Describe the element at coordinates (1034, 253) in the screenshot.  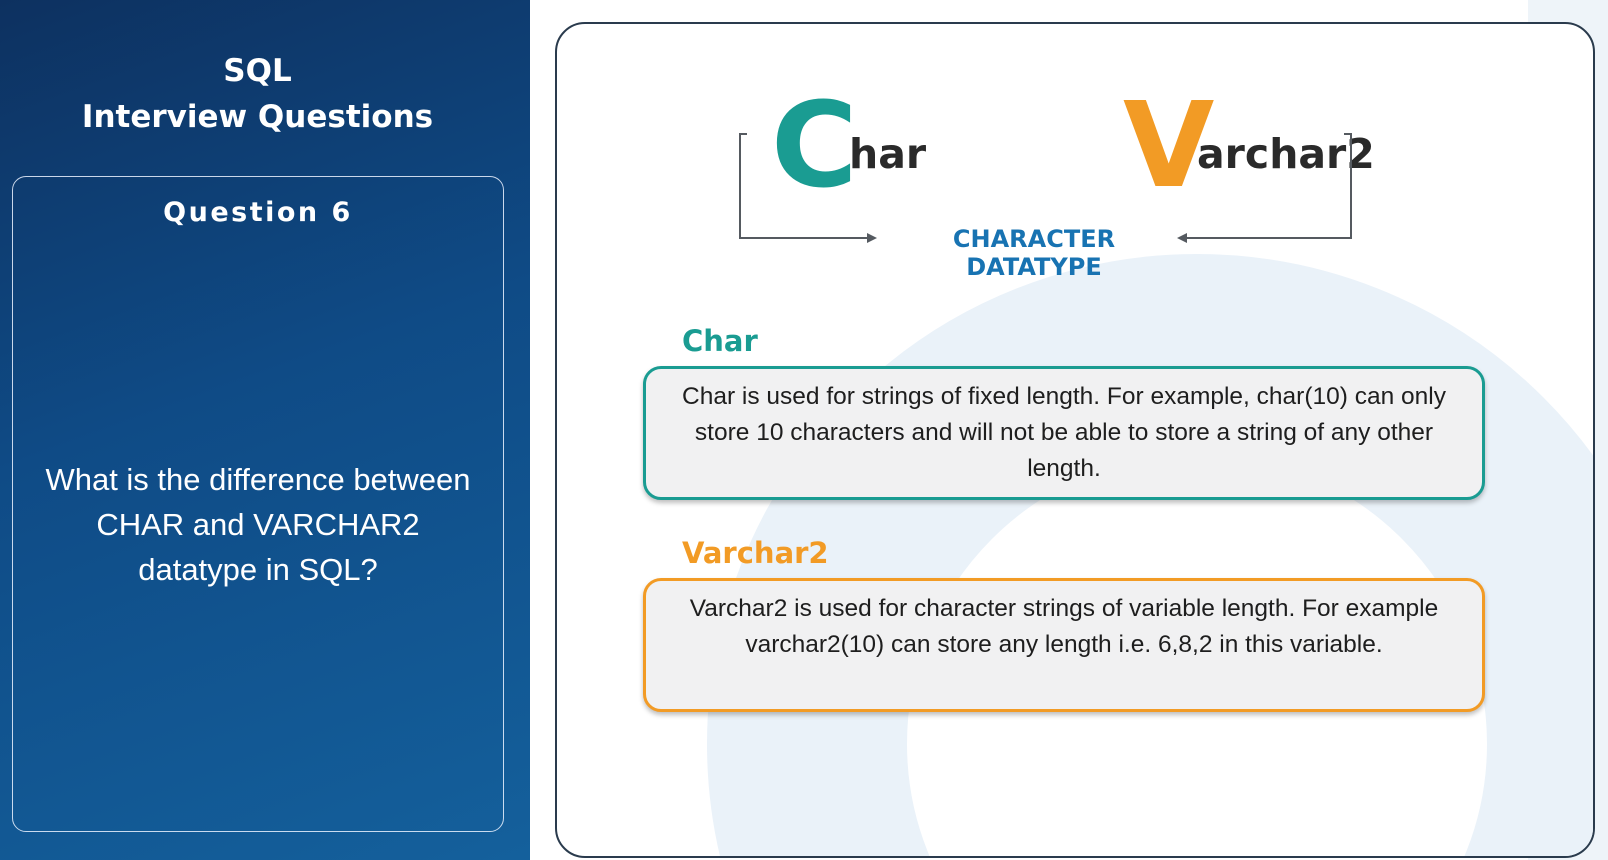
I see `character-datatype-label: CHARACTER DATATYPE` at that location.